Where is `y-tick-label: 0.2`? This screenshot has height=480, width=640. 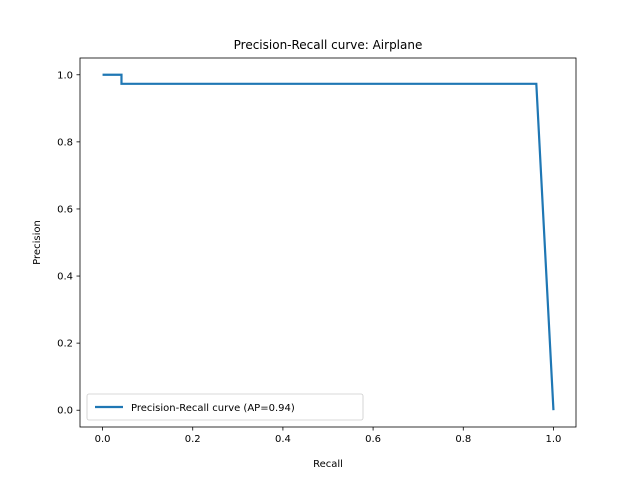
y-tick-label: 0.2 is located at coordinates (65, 344).